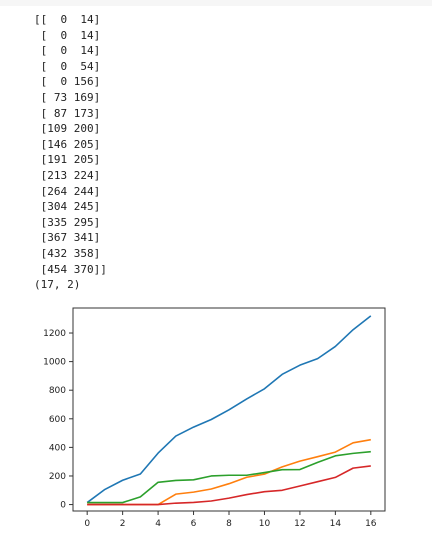  Describe the element at coordinates (216, 3) in the screenshot. I see `cell-top-strip` at that location.